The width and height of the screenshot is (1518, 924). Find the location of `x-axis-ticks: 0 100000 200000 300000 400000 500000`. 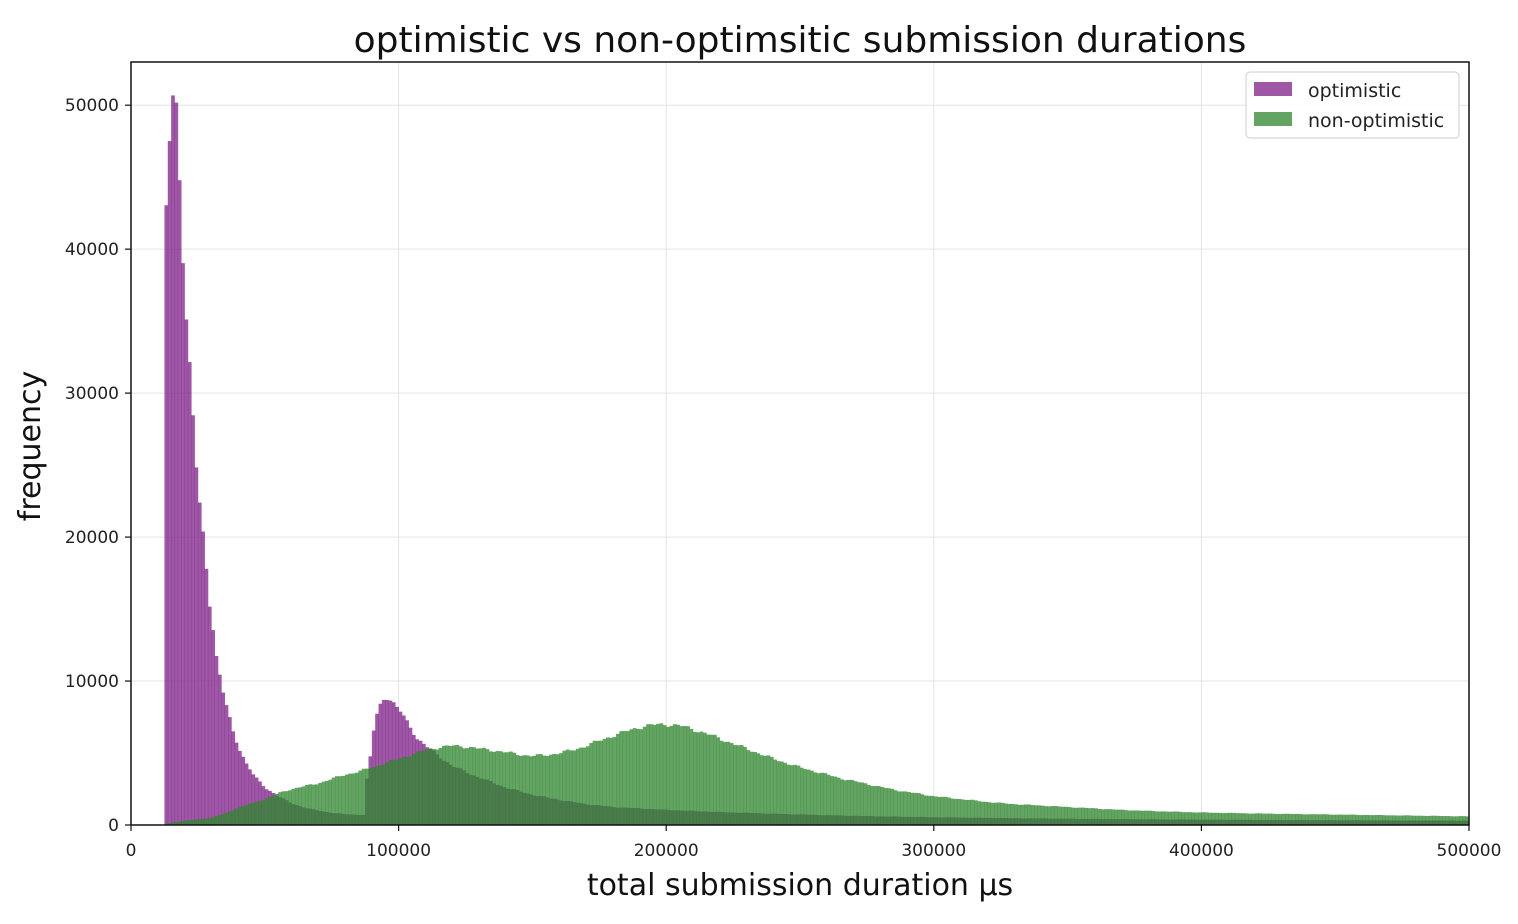

x-axis-ticks: 0 100000 200000 300000 400000 500000 is located at coordinates (813, 843).